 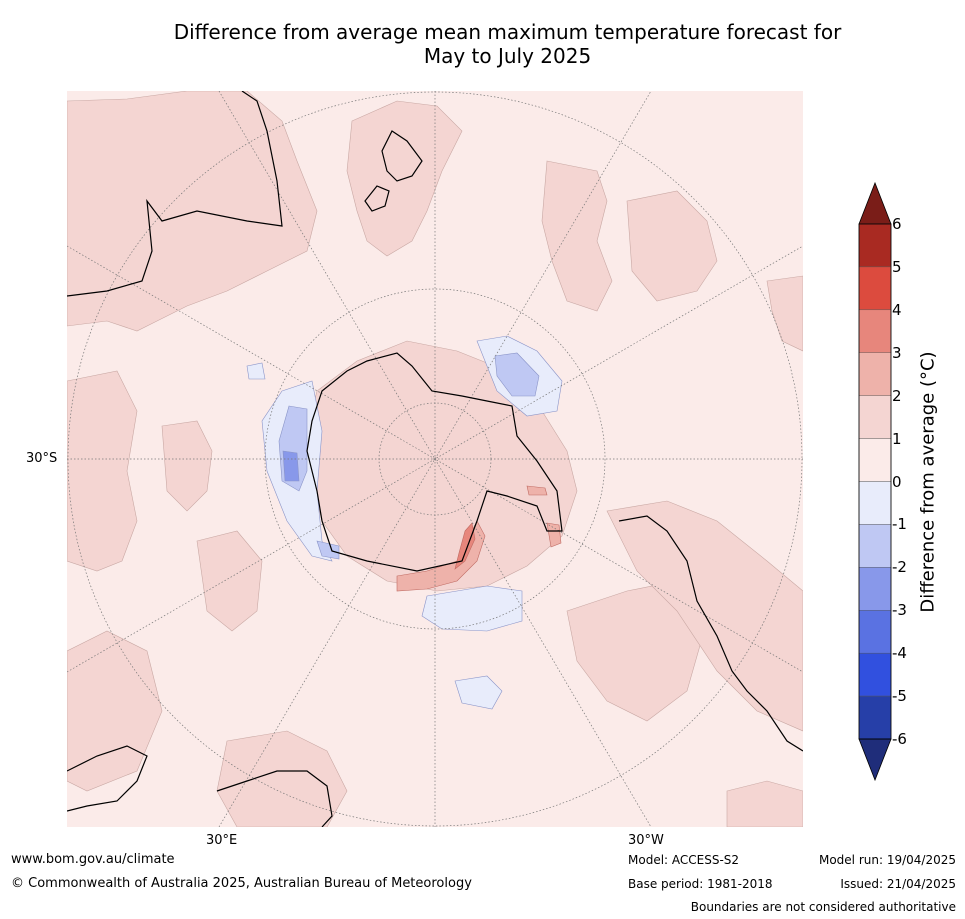 What do you see at coordinates (897, 481) in the screenshot?
I see `colorbar-tick-label: 0` at bounding box center [897, 481].